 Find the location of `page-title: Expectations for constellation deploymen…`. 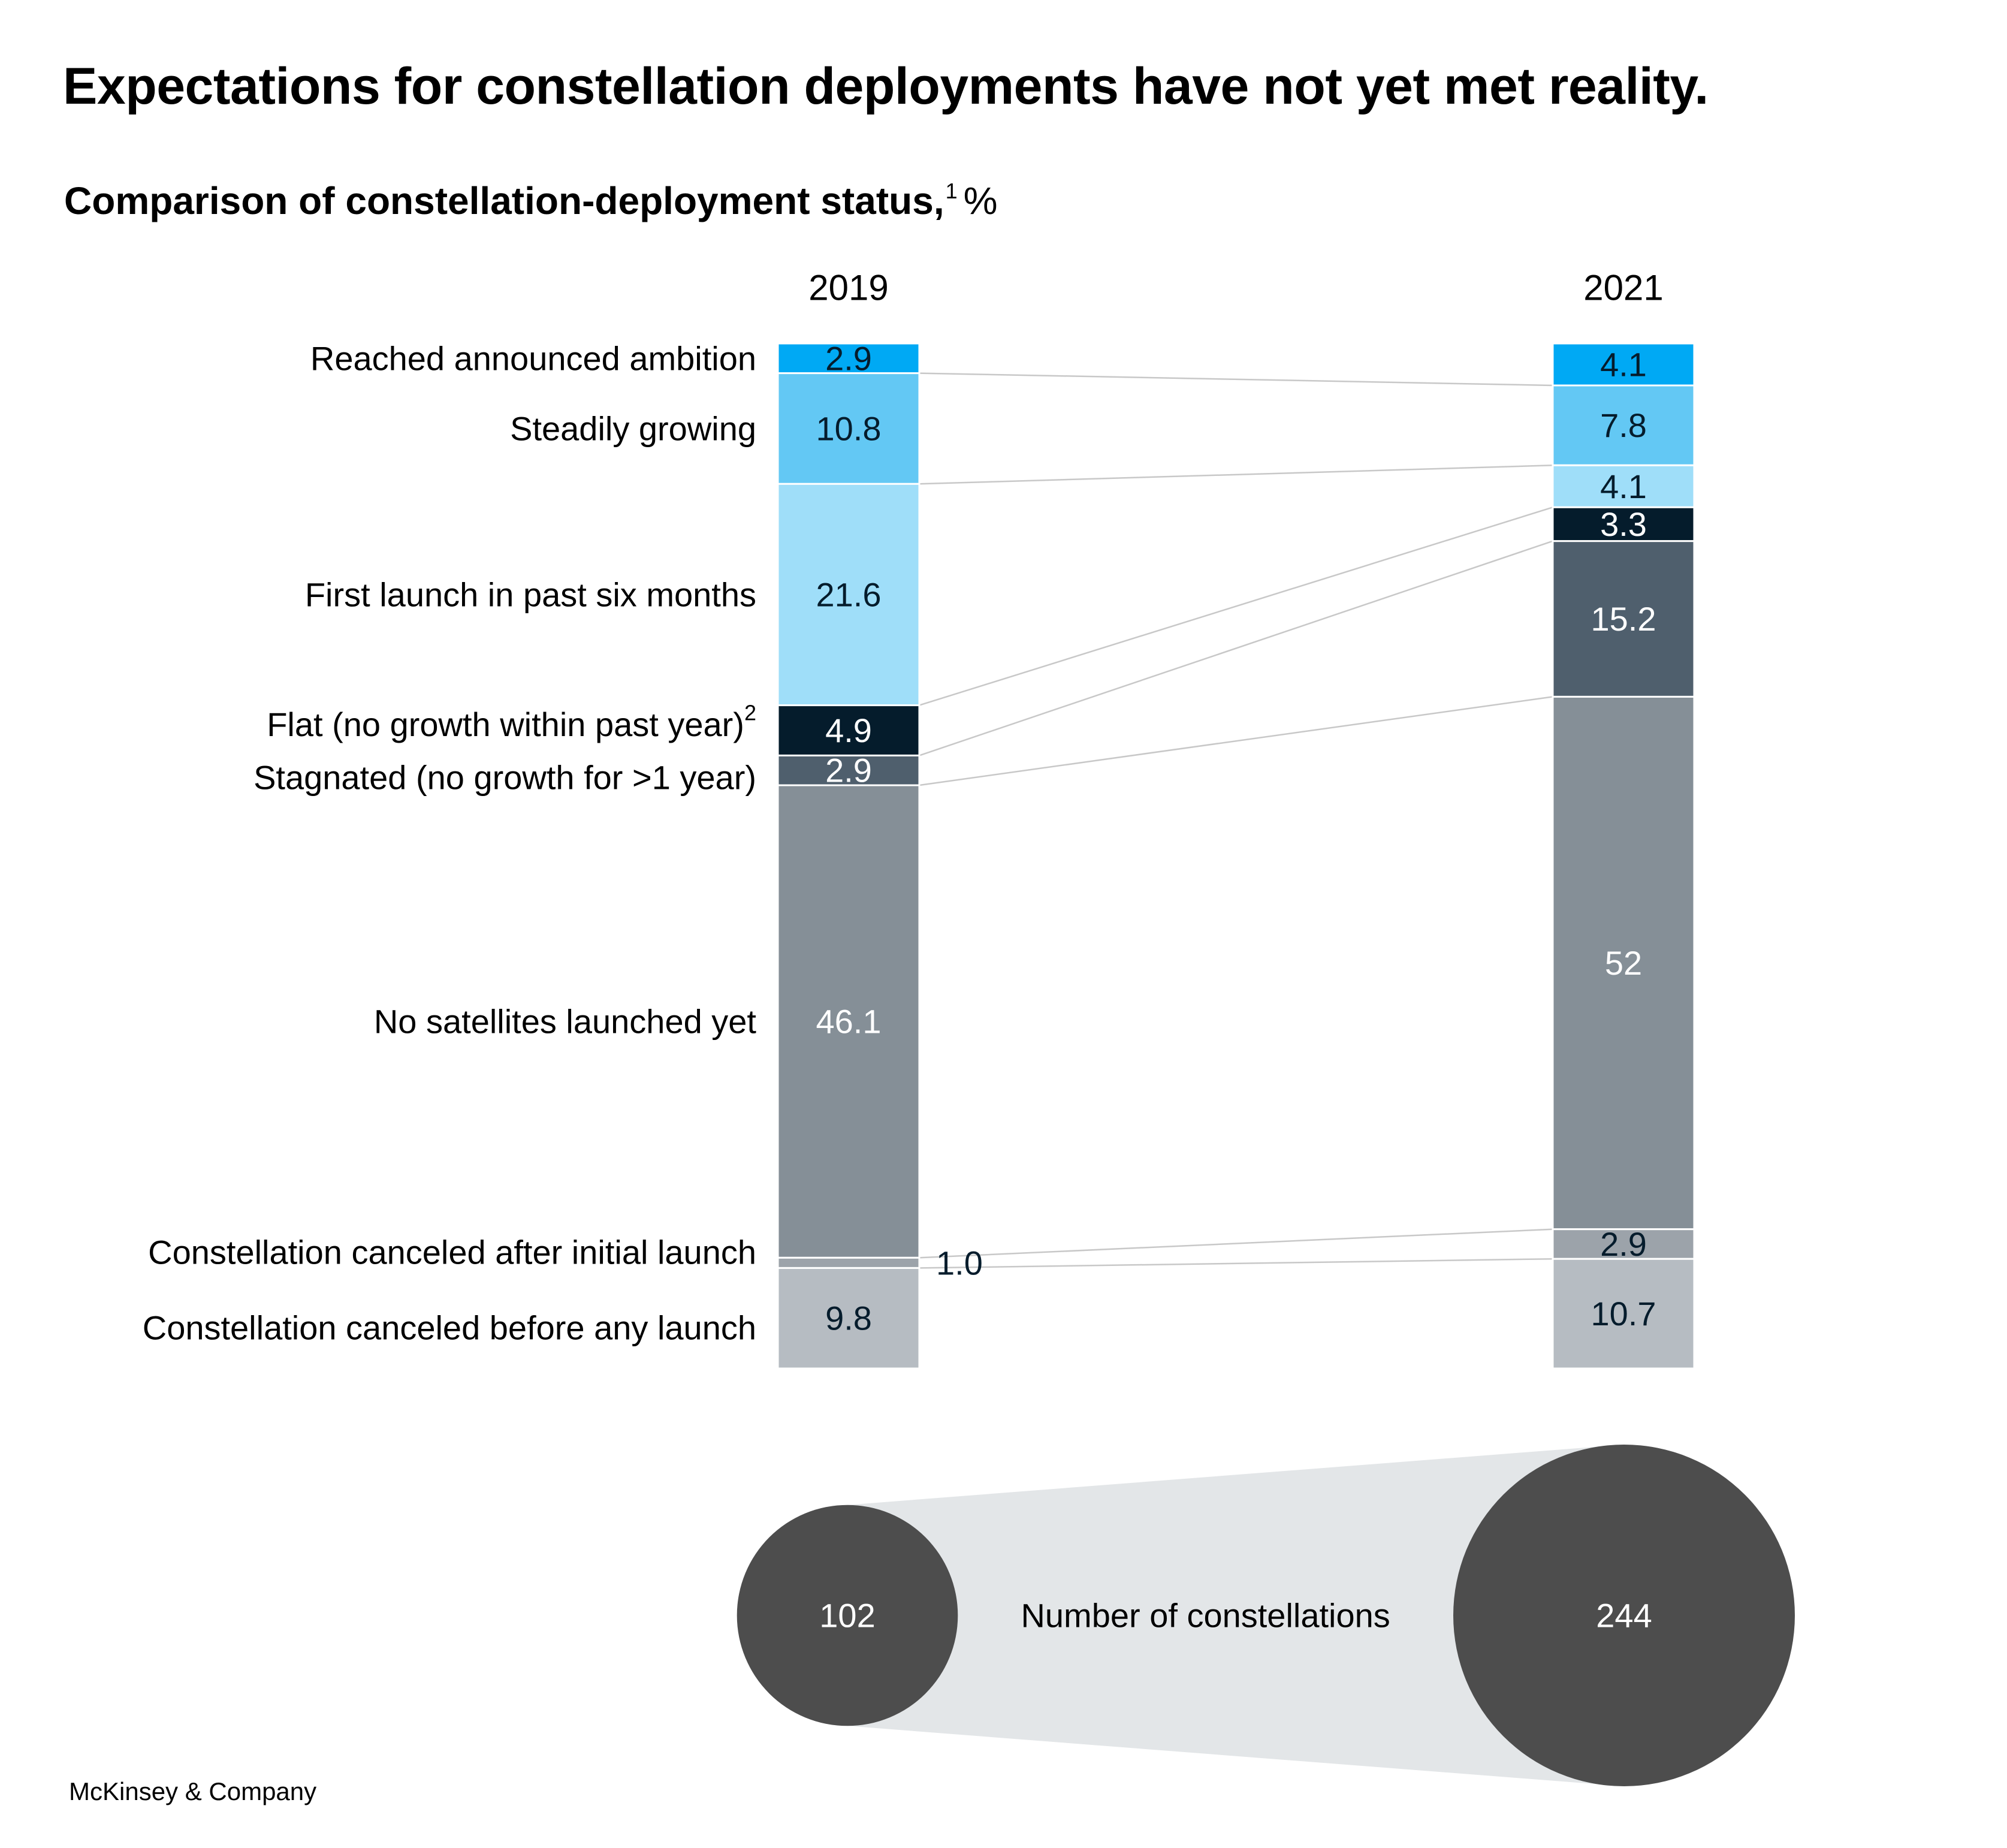

page-title: Expectations for constellation deploymen… is located at coordinates (886, 86).